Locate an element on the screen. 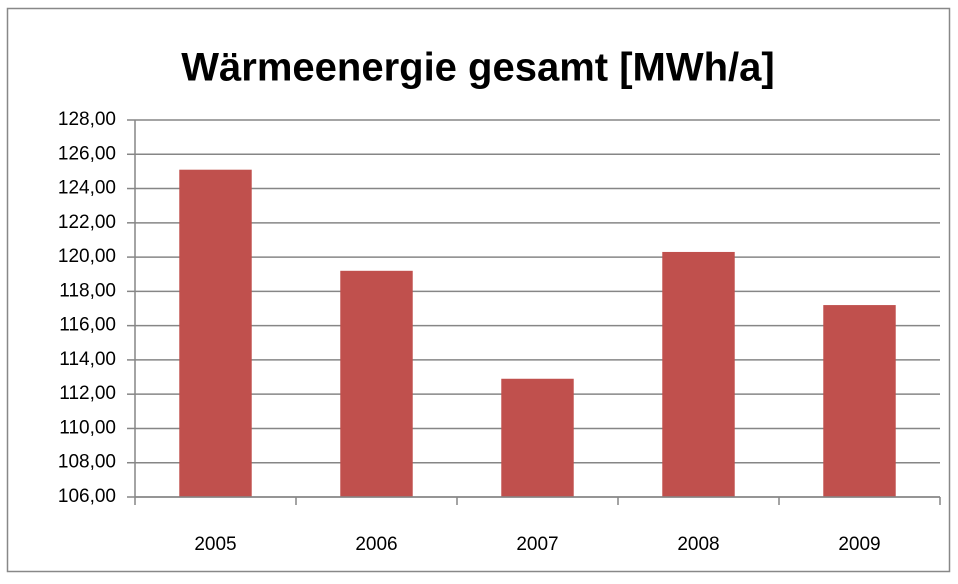 This screenshot has width=958, height=584. x-tick-label: 2006 is located at coordinates (376, 544).